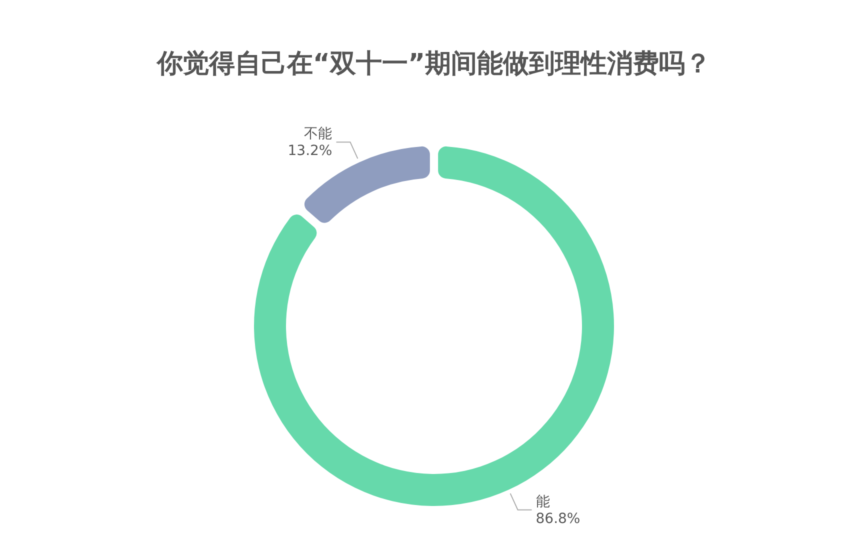  I want to click on data-label: 86.8%, so click(558, 518).